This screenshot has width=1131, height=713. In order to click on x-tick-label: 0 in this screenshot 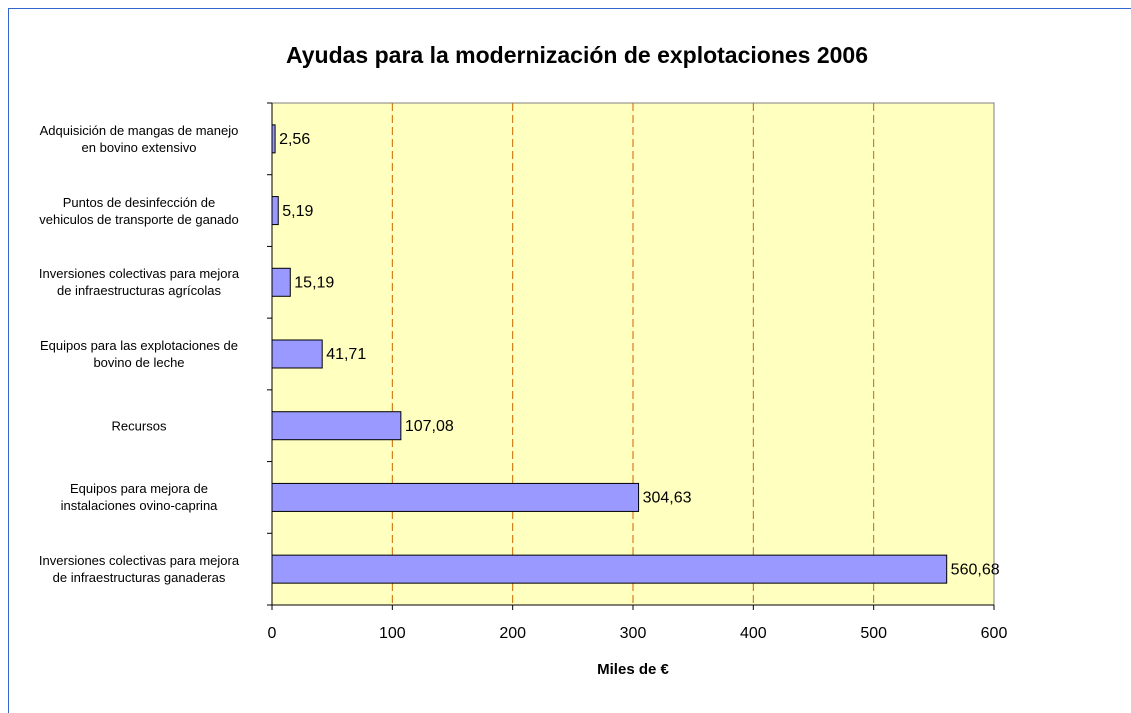, I will do `click(272, 633)`.